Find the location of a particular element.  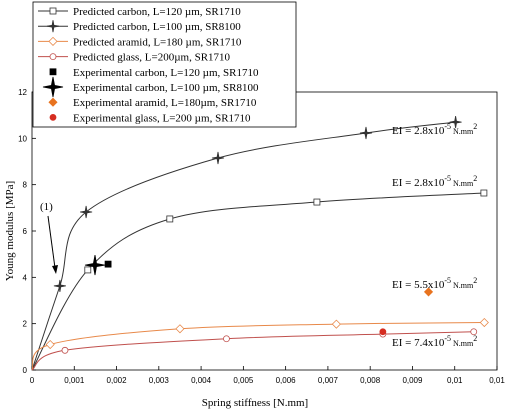

x-axis-label: Spring stiffness [N.mm] is located at coordinates (255, 403).